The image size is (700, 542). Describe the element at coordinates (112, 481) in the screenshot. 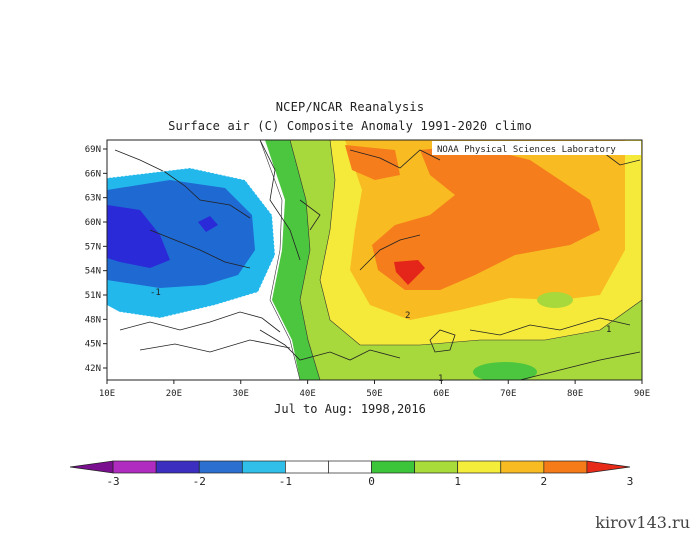

I see `colorbar-label: -3` at that location.